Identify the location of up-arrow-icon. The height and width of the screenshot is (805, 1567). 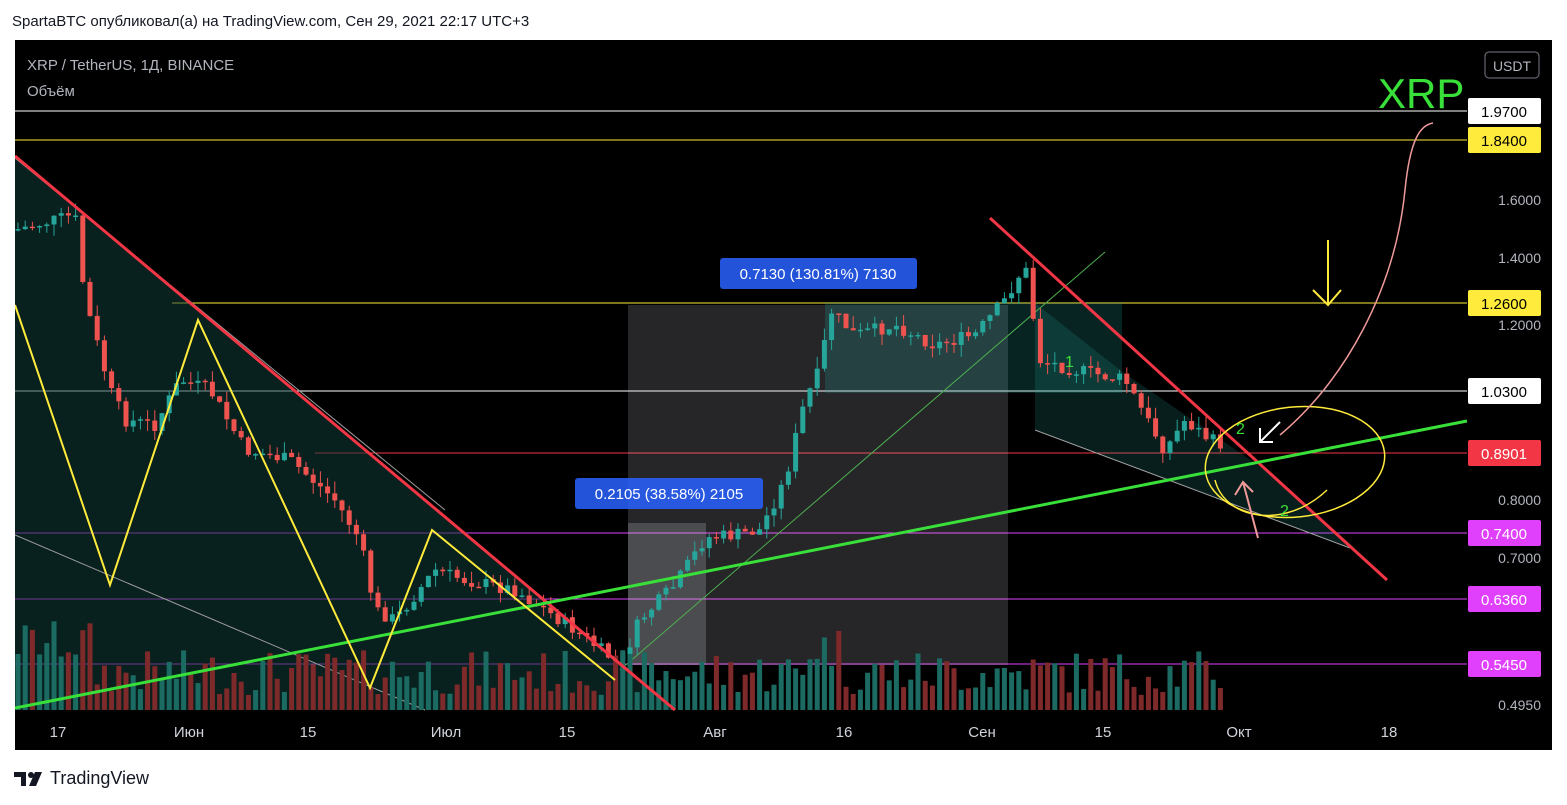
(1246, 509).